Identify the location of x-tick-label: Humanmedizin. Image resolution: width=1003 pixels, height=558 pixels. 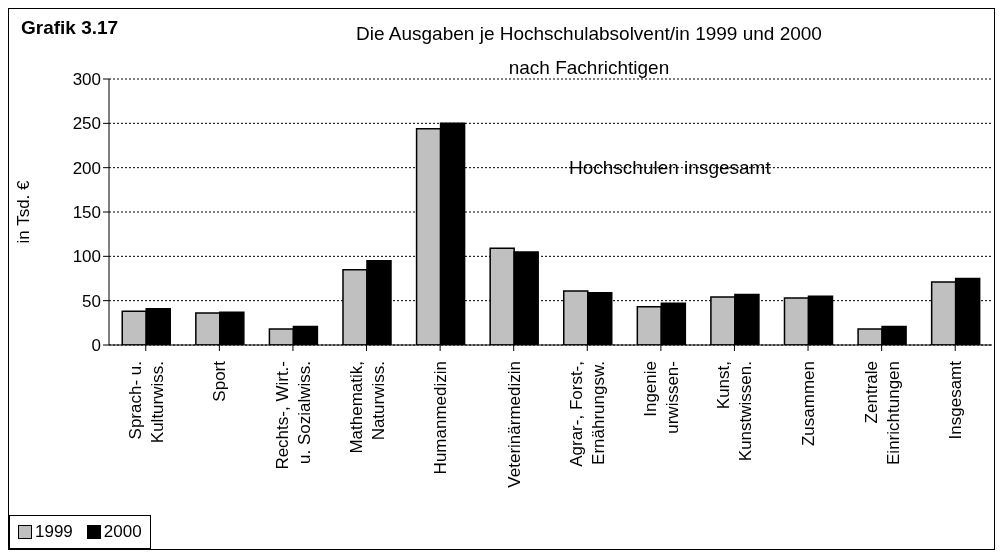
(441, 418).